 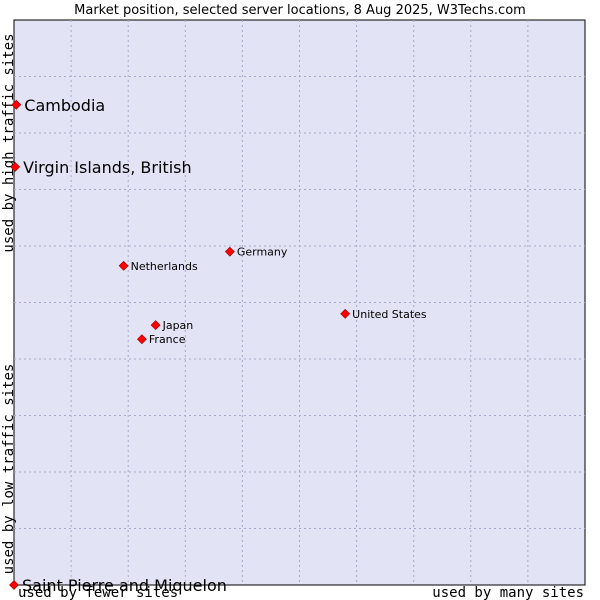 What do you see at coordinates (15, 166) in the screenshot?
I see `point-marker-virgin-islands-british` at bounding box center [15, 166].